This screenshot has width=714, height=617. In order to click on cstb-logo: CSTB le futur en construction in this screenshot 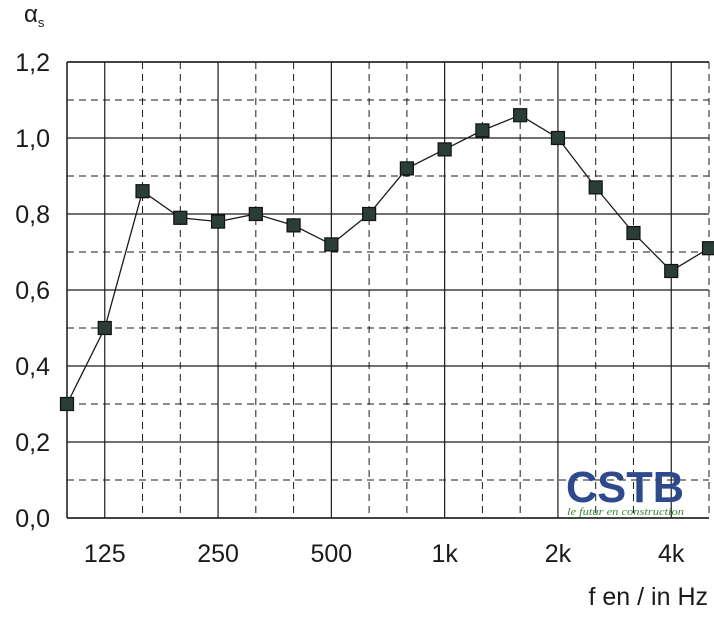, I will do `click(625, 490)`.